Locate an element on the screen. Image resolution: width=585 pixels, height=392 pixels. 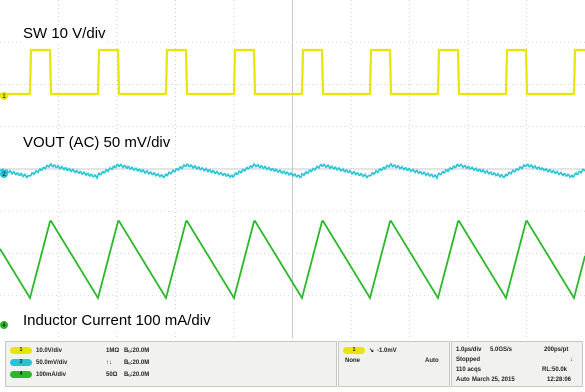
channel-2-marker: 2 is located at coordinates (4, 174).